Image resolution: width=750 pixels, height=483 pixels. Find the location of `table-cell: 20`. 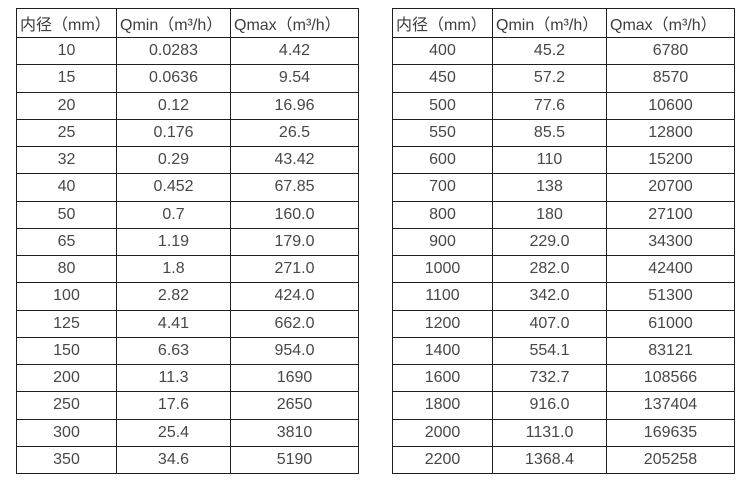

table-cell: 20 is located at coordinates (66, 105).